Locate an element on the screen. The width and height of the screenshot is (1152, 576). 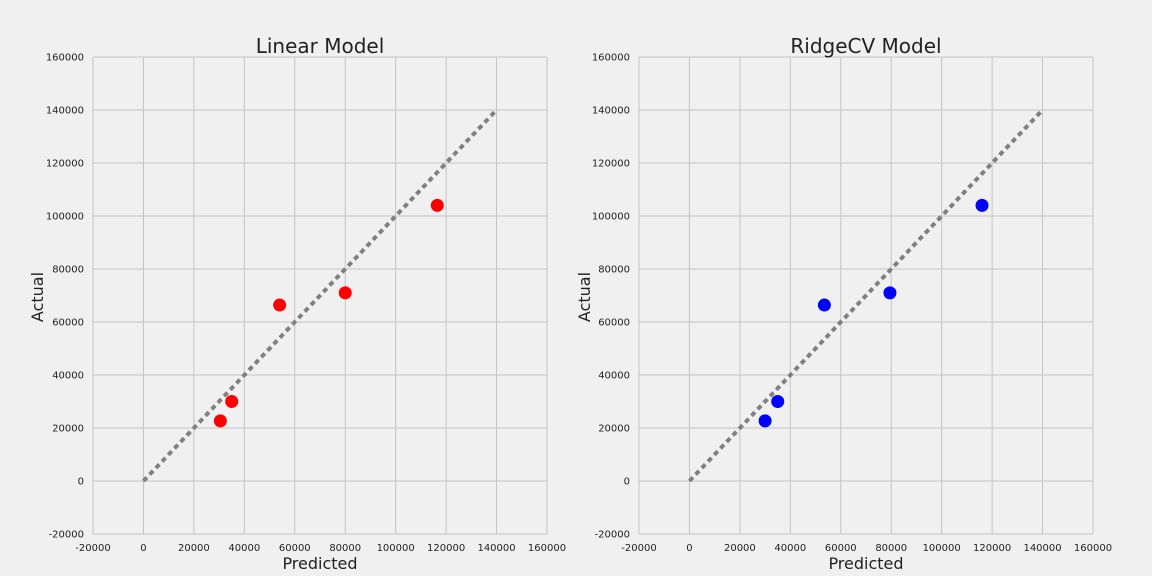
chart-title: RidgeCV Model is located at coordinates (865, 46).